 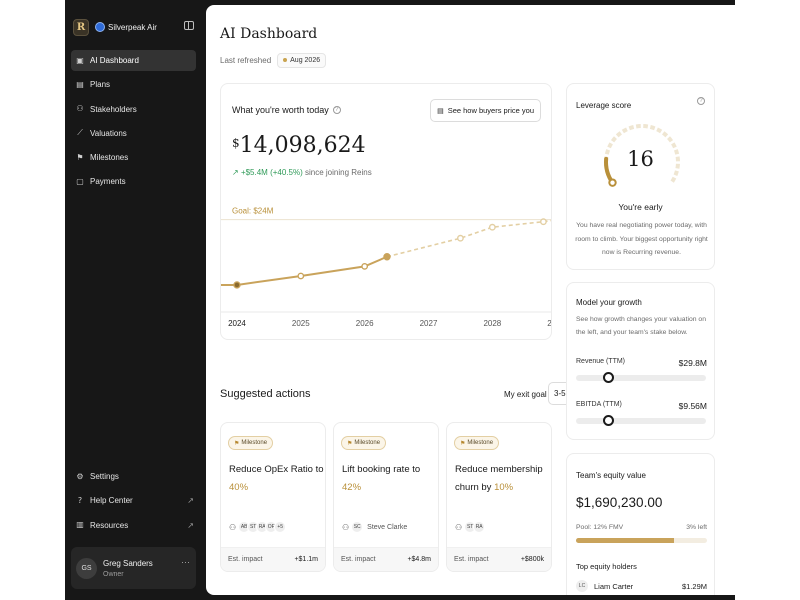 What do you see at coordinates (133, 84) in the screenshot?
I see `nav-item-plans: ▤ Plans` at bounding box center [133, 84].